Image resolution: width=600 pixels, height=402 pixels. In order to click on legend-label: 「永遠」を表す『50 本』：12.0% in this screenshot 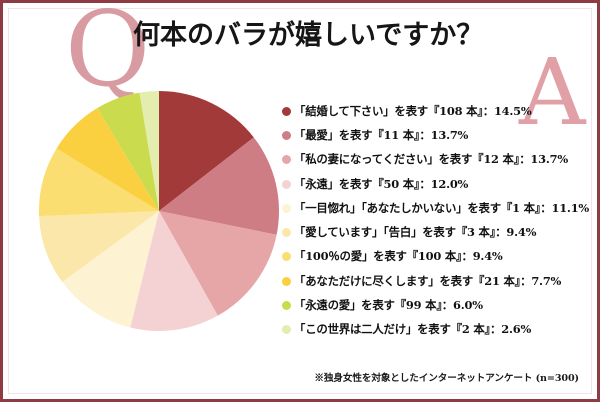, I will do `click(381, 183)`.